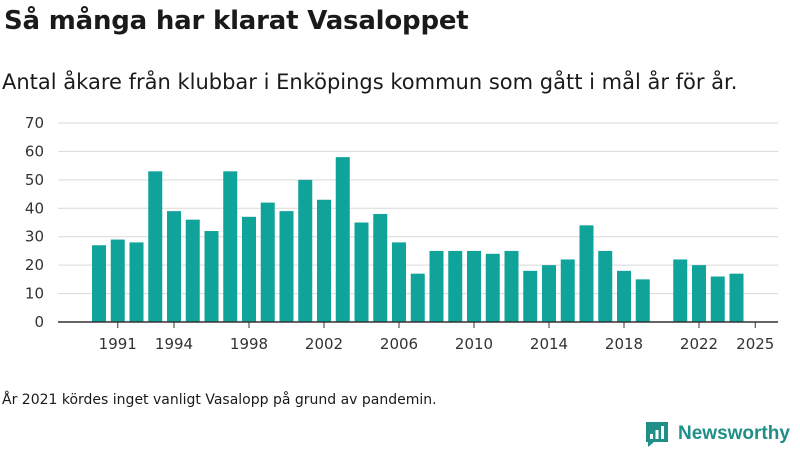 The image size is (800, 450). Describe the element at coordinates (34, 123) in the screenshot. I see `y-tick-label: 70` at that location.